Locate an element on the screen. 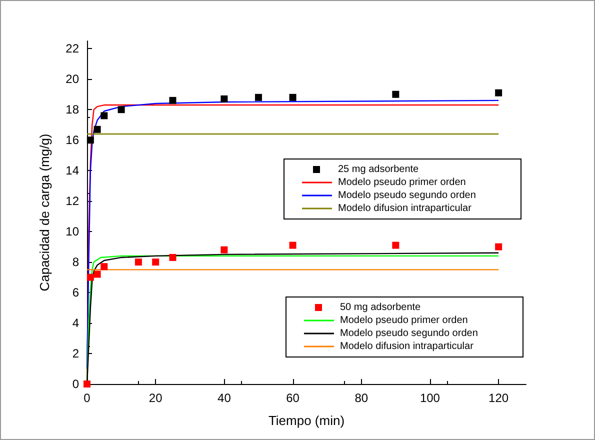  y-tick-label: 10 is located at coordinates (73, 231).